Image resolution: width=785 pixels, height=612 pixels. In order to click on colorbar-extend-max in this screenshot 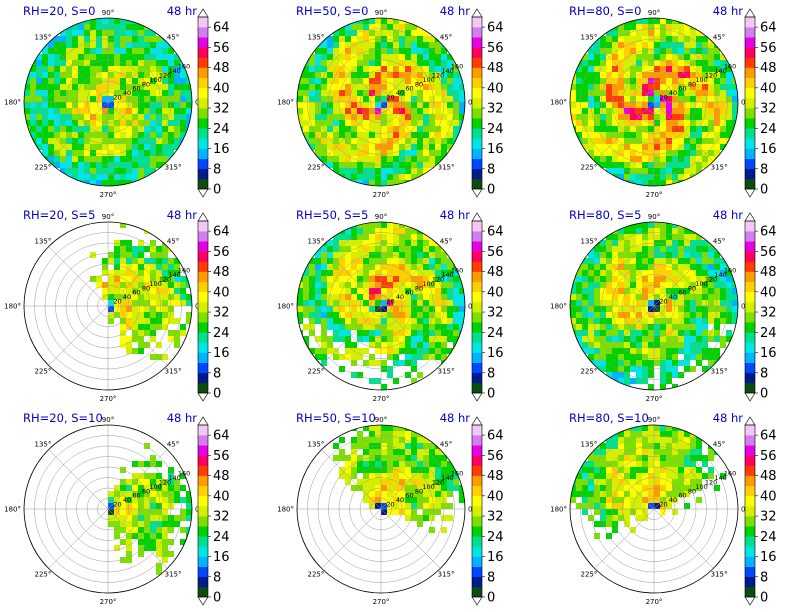, I will do `click(477, 13)`.